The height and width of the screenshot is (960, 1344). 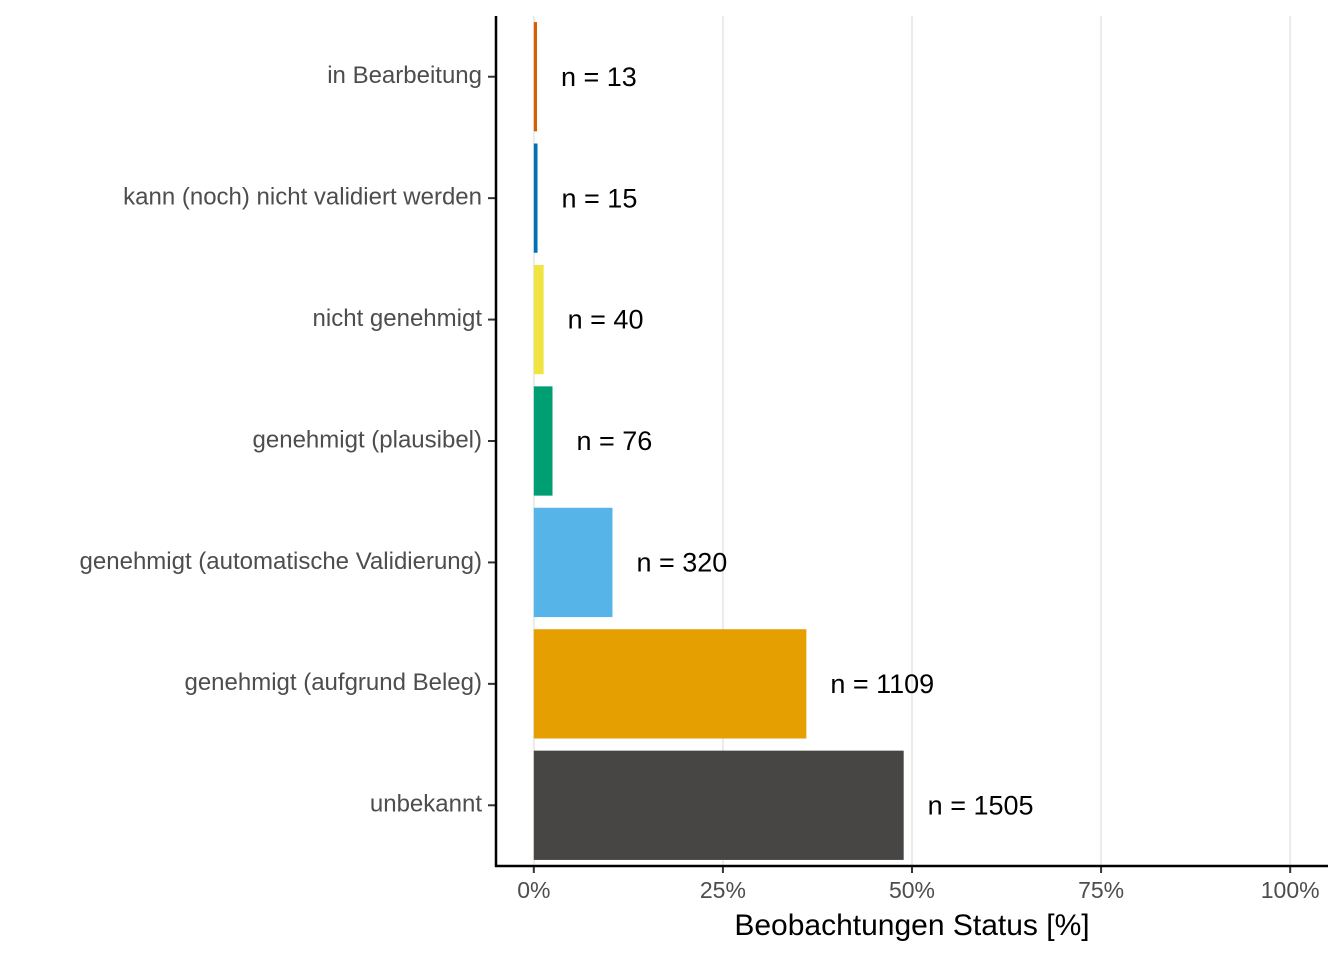 I want to click on y-tick-label: kann (noch) nicht validiert werden, so click(x=302, y=196).